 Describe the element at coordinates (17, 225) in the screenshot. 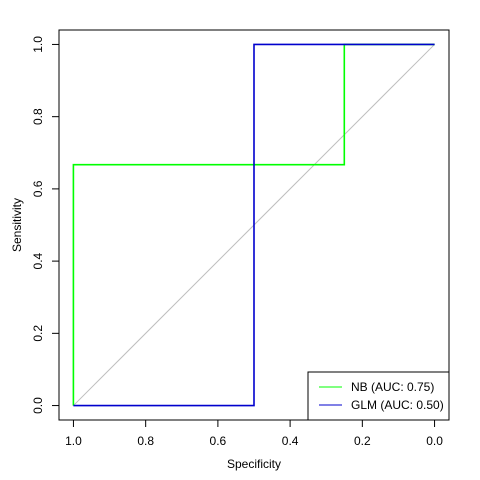

I see `y-axis-title: Sensitivity` at that location.